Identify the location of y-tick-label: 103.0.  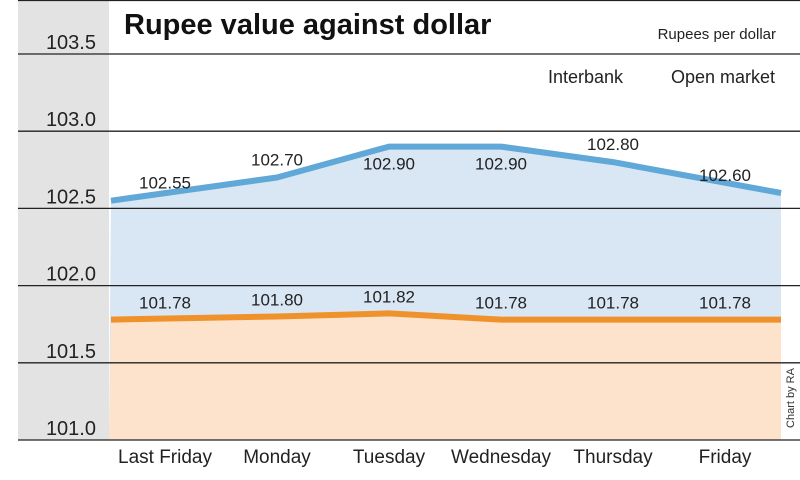
(71, 120).